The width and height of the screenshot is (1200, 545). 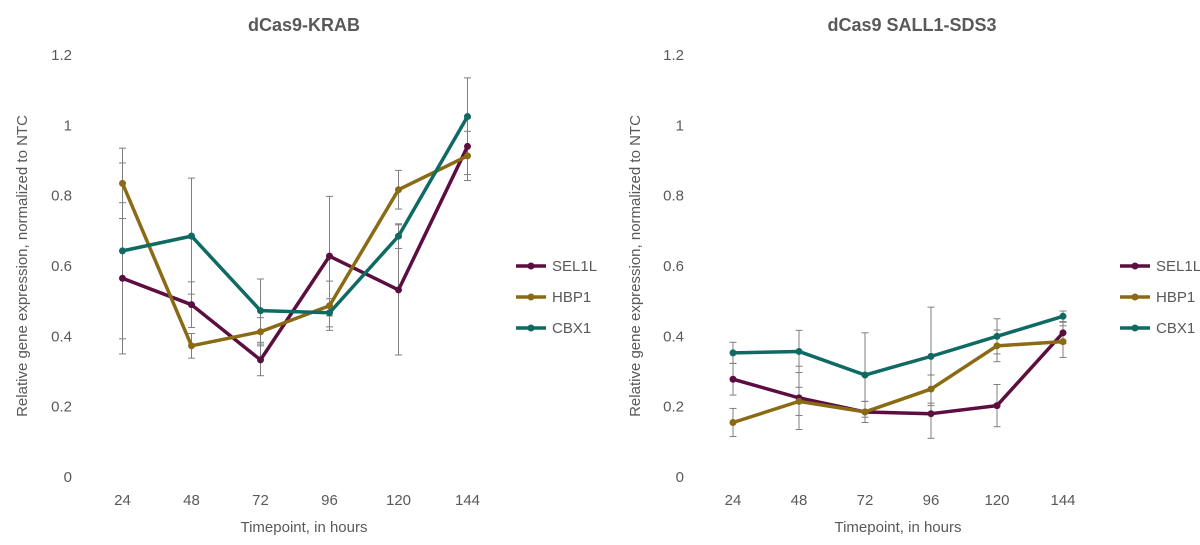 I want to click on chart-title: dCas9-KRAB, so click(x=304, y=25).